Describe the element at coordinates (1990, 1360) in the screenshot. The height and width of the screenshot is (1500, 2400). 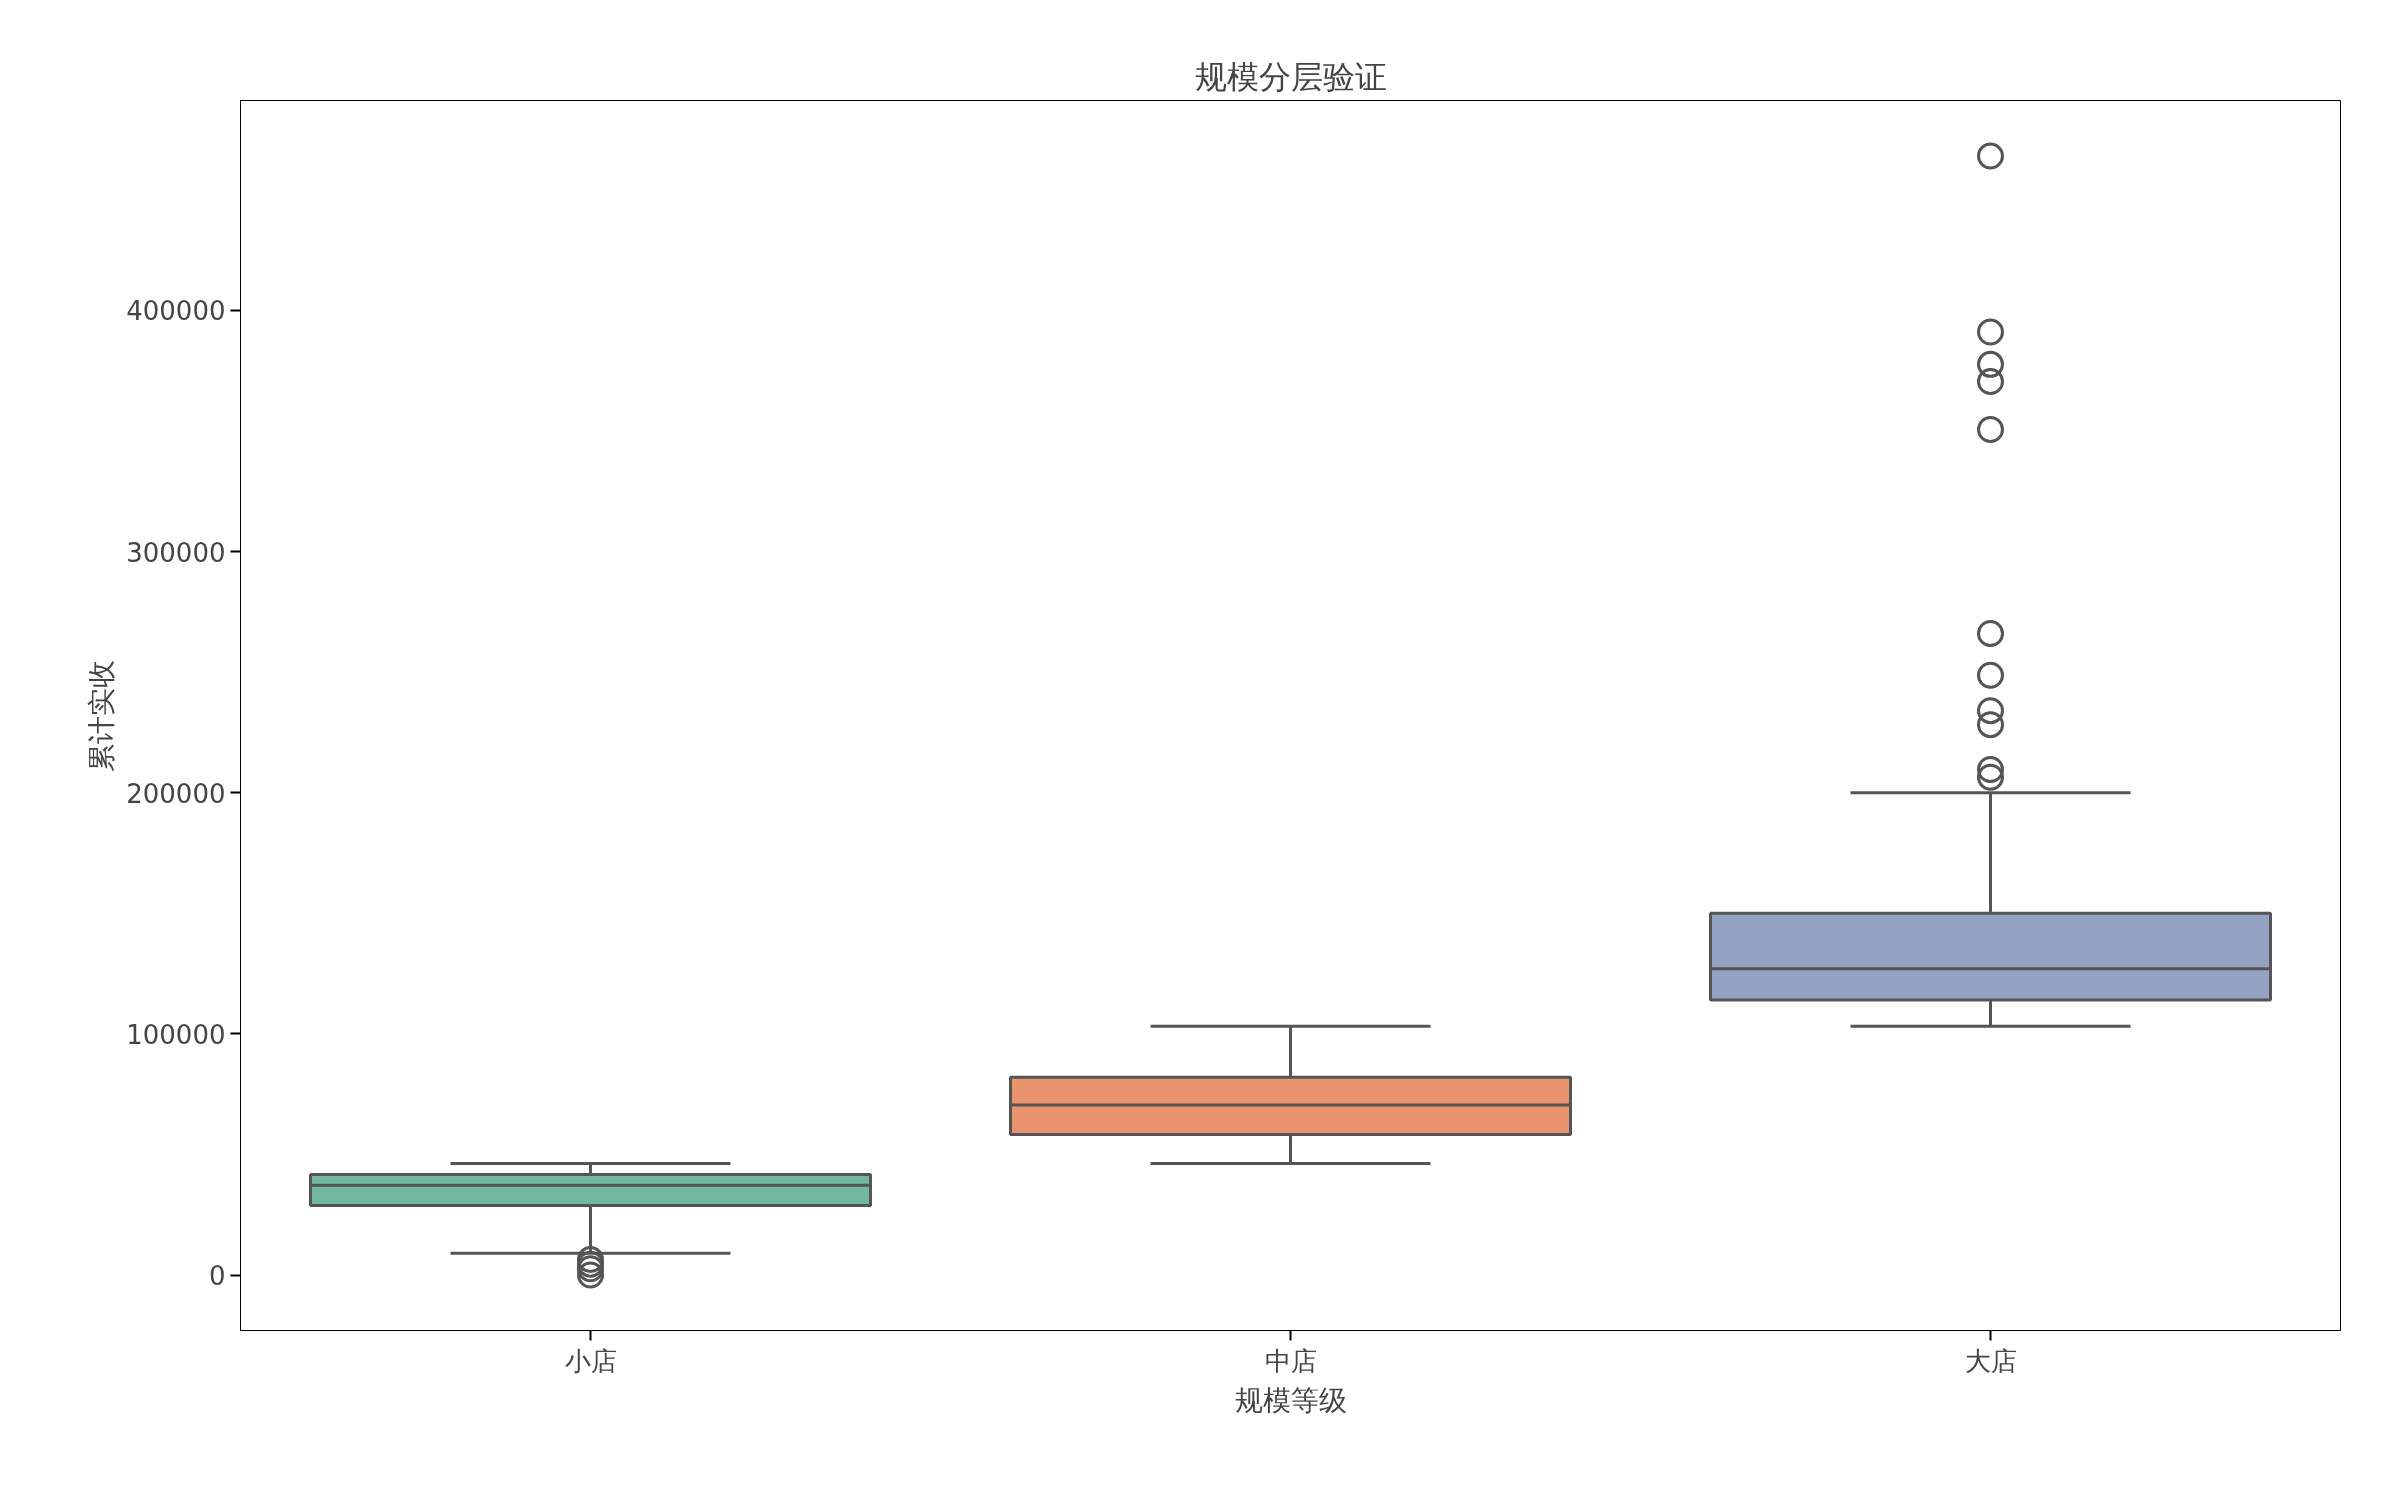
I see `x-tick-label: 大店` at that location.